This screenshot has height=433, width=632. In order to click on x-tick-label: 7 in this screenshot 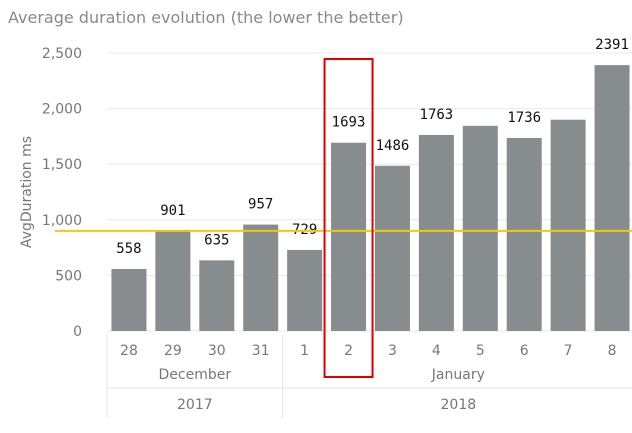, I will do `click(568, 351)`.